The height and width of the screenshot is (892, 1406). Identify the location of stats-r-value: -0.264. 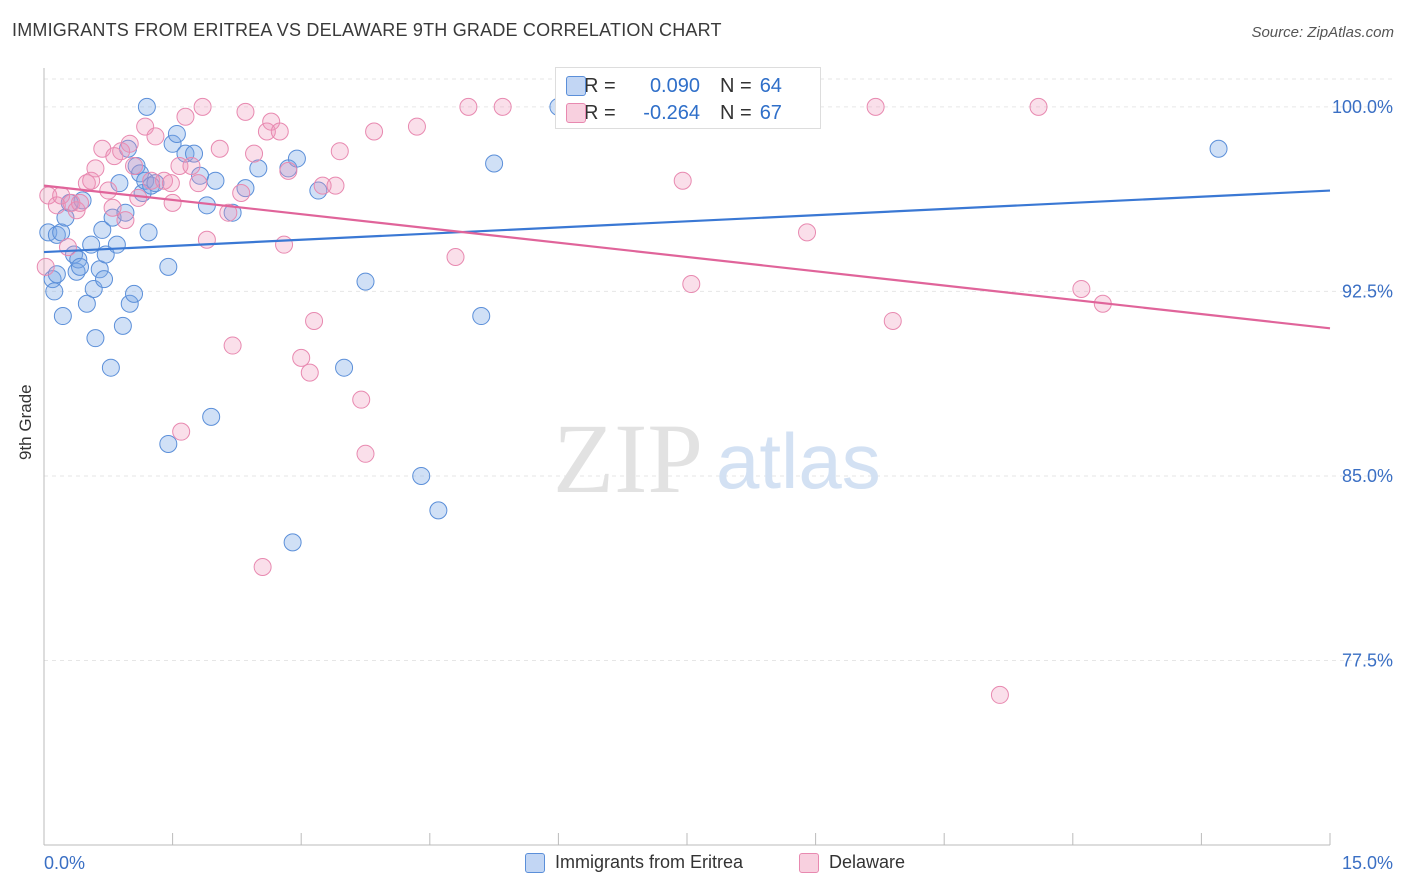
(671, 112).